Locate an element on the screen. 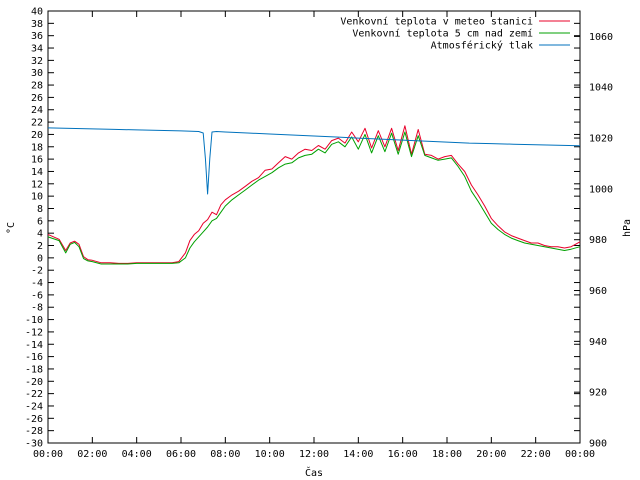 The image size is (640, 480). y2-tick-label: 1040 is located at coordinates (601, 88).